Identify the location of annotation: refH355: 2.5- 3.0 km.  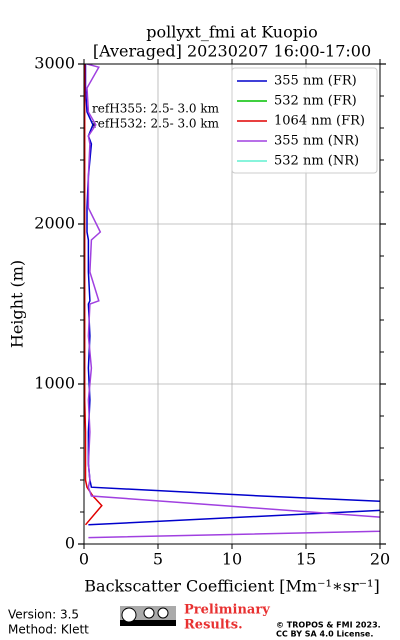
(156, 109).